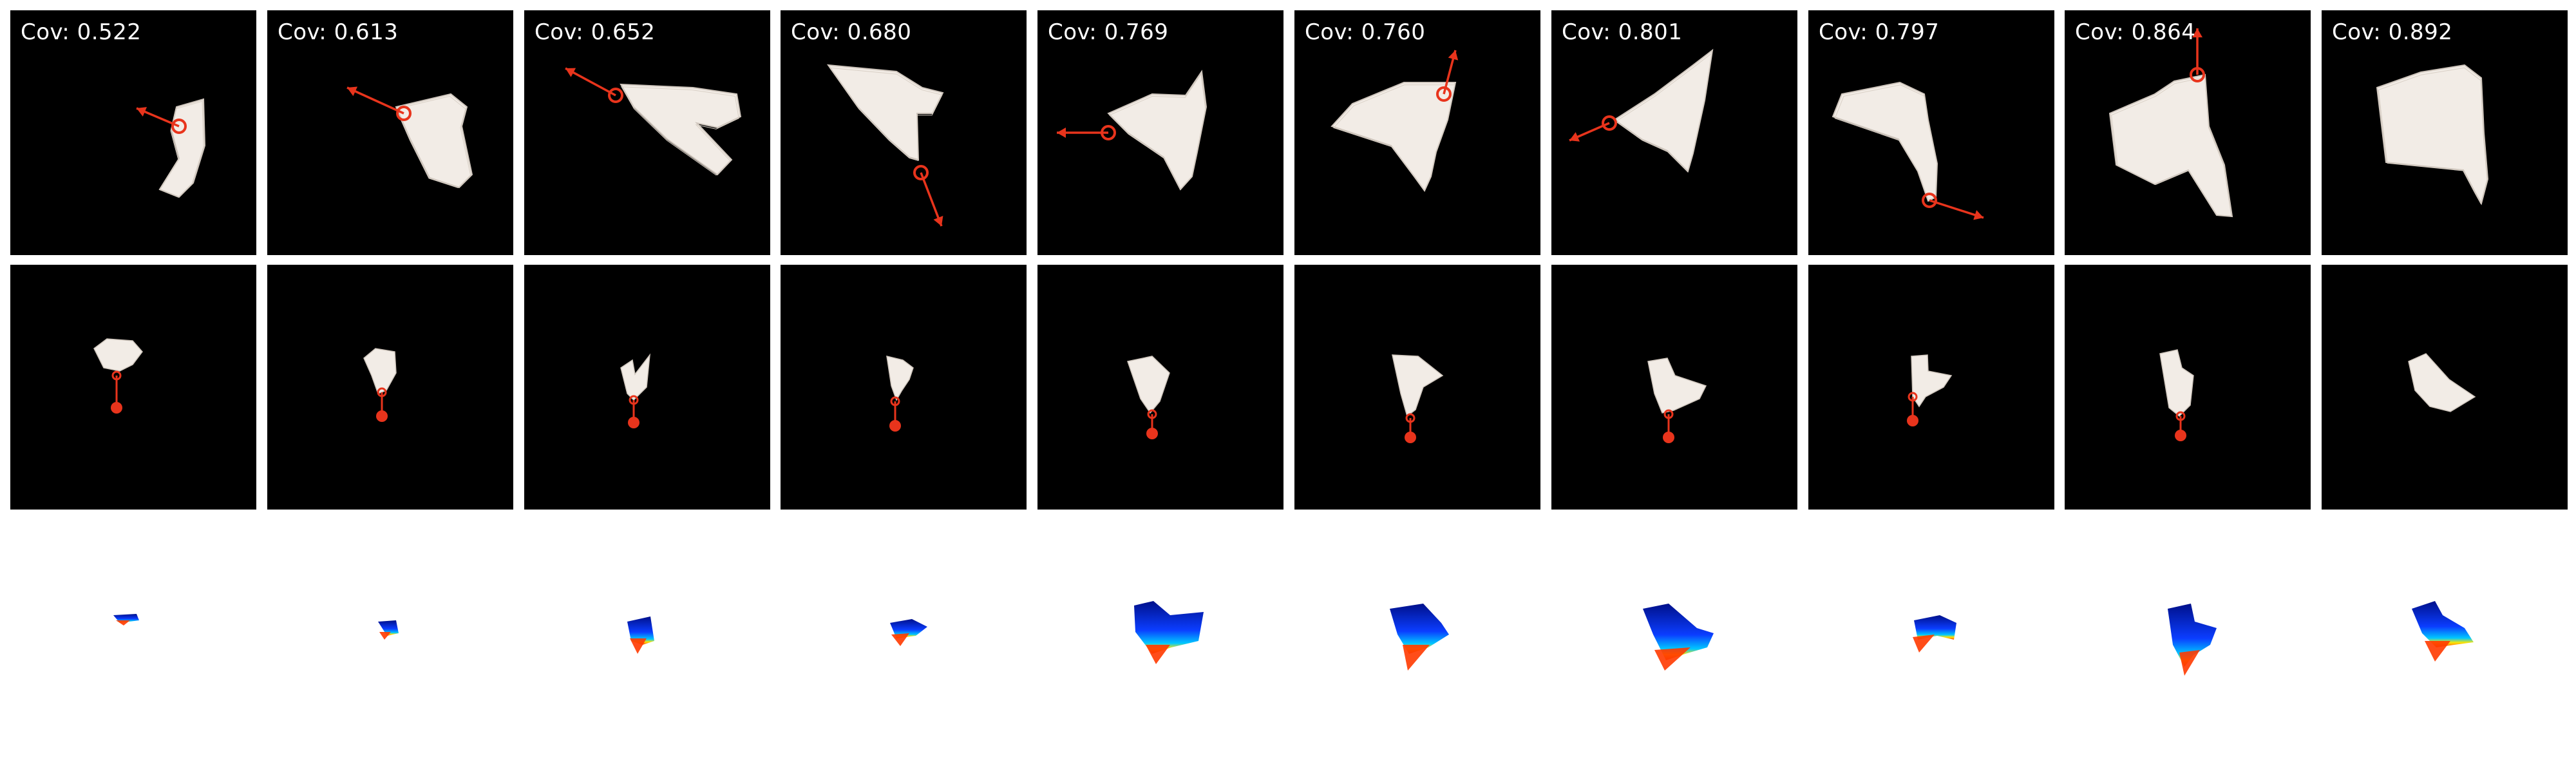  I want to click on rendered-cloth-frame: Cov: 0.797, so click(1931, 132).